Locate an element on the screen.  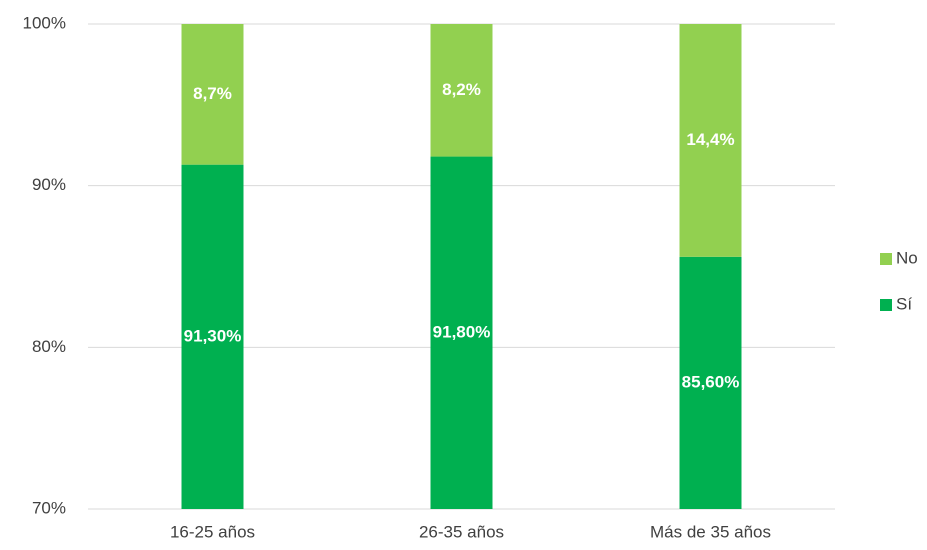
value-label: 8,7% is located at coordinates (212, 93).